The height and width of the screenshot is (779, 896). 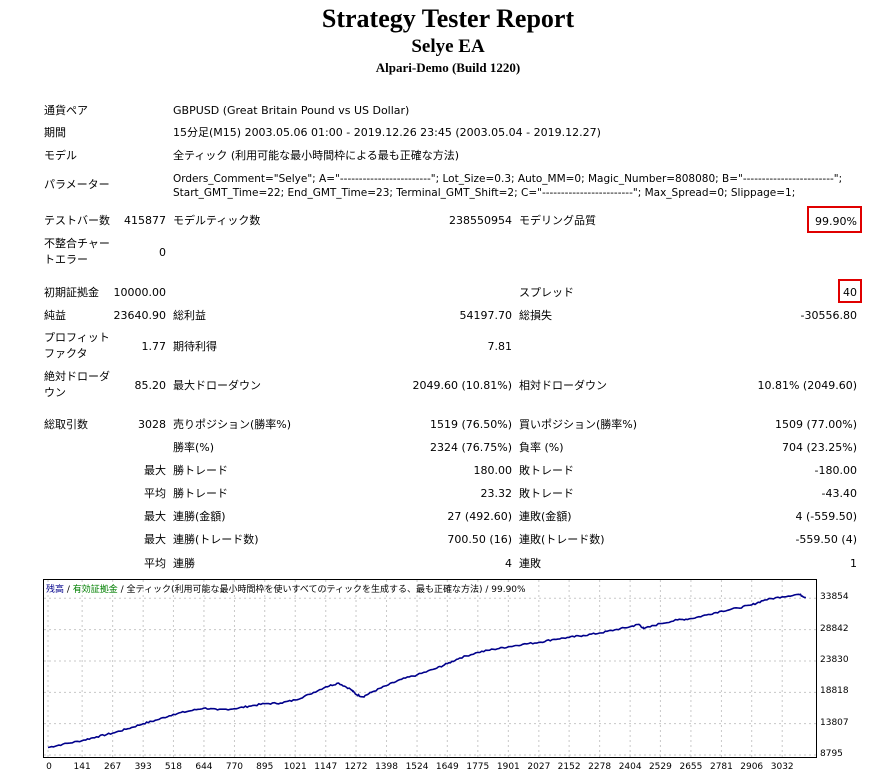 I want to click on short-positions-label: 売りポジション(勝率%), so click(x=232, y=424).